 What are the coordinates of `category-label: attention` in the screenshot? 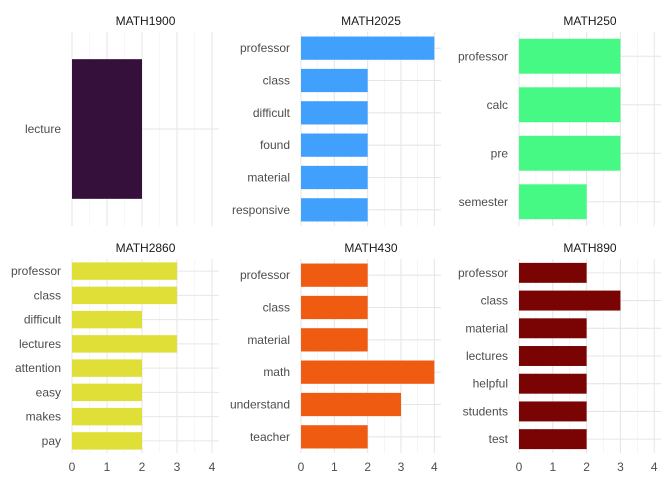 It's located at (38, 368).